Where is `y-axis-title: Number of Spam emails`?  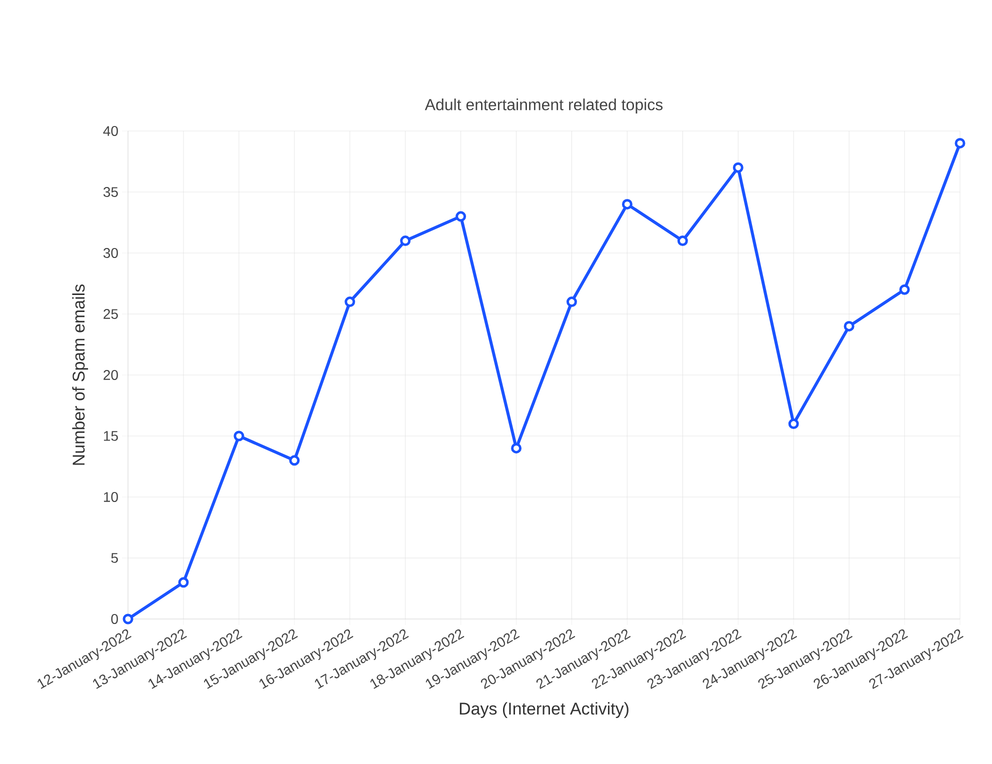 y-axis-title: Number of Spam emails is located at coordinates (80, 374).